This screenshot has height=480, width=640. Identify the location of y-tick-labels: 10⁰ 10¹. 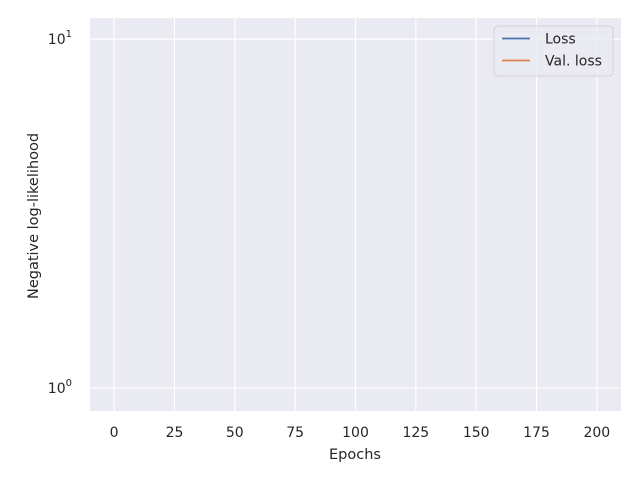
(60, 213).